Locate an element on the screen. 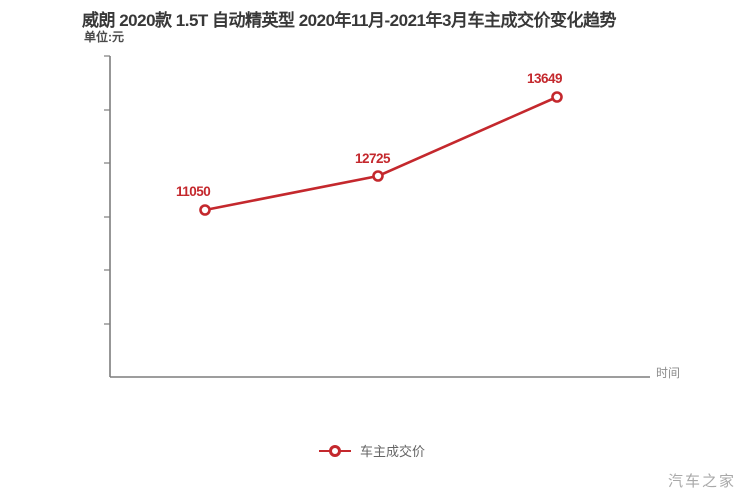  y-axis-ticks is located at coordinates (107, 190).